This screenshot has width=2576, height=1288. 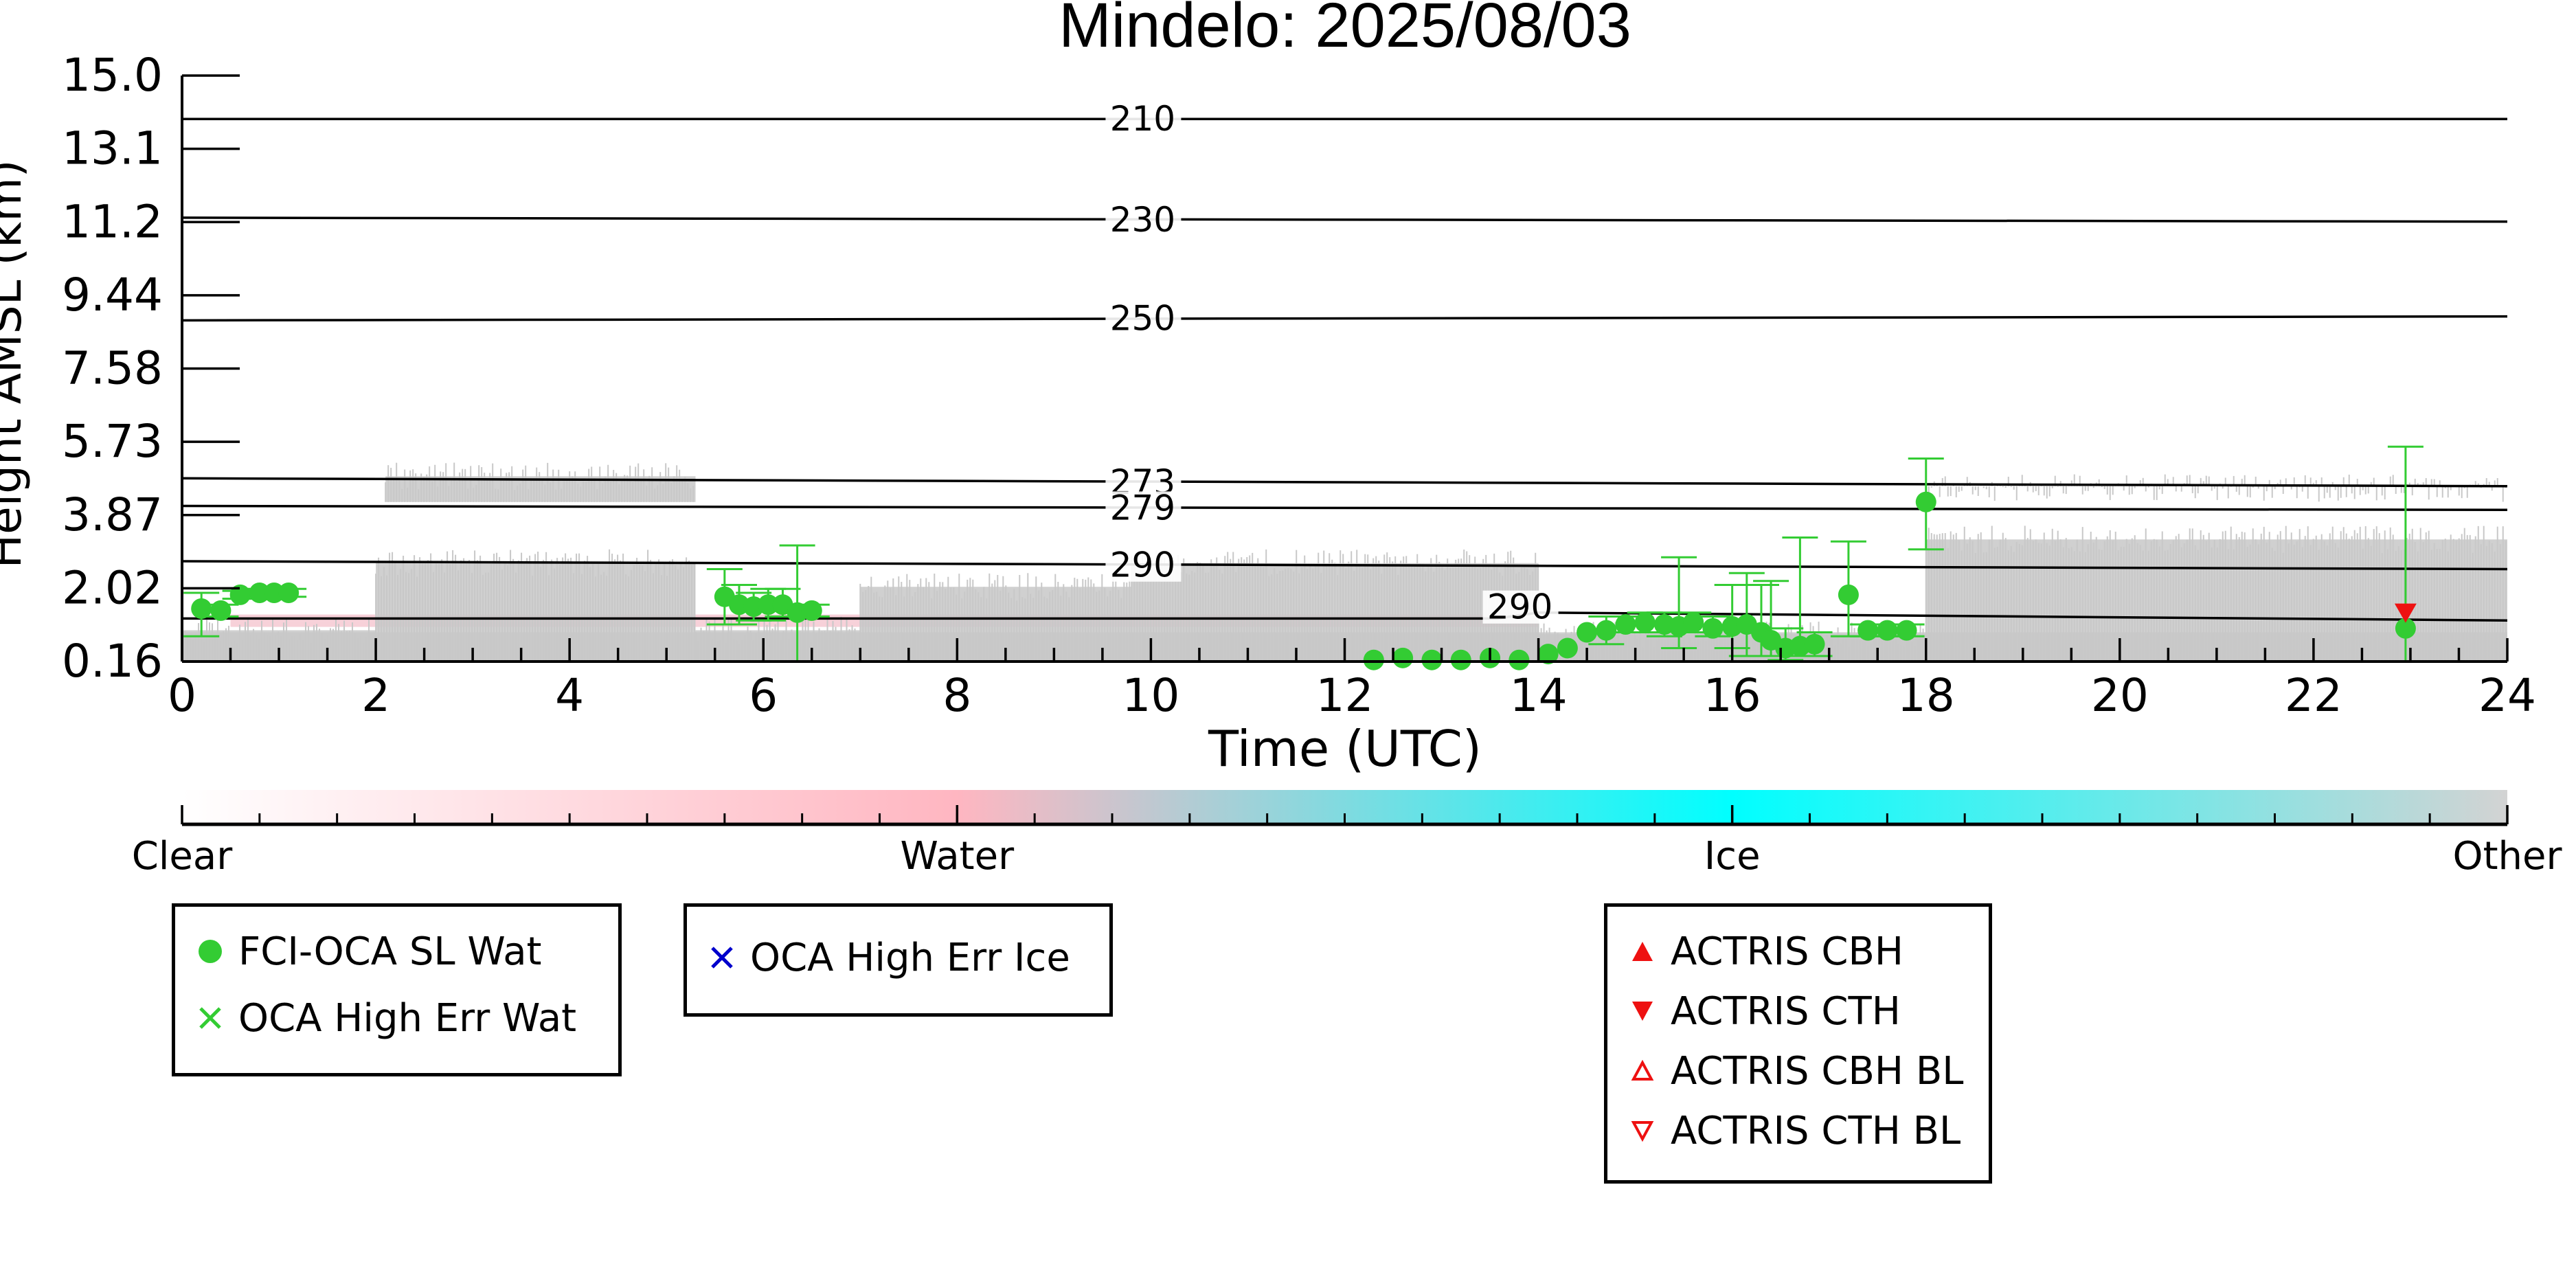 What do you see at coordinates (210, 951) in the screenshot?
I see `filled-circle-icon` at bounding box center [210, 951].